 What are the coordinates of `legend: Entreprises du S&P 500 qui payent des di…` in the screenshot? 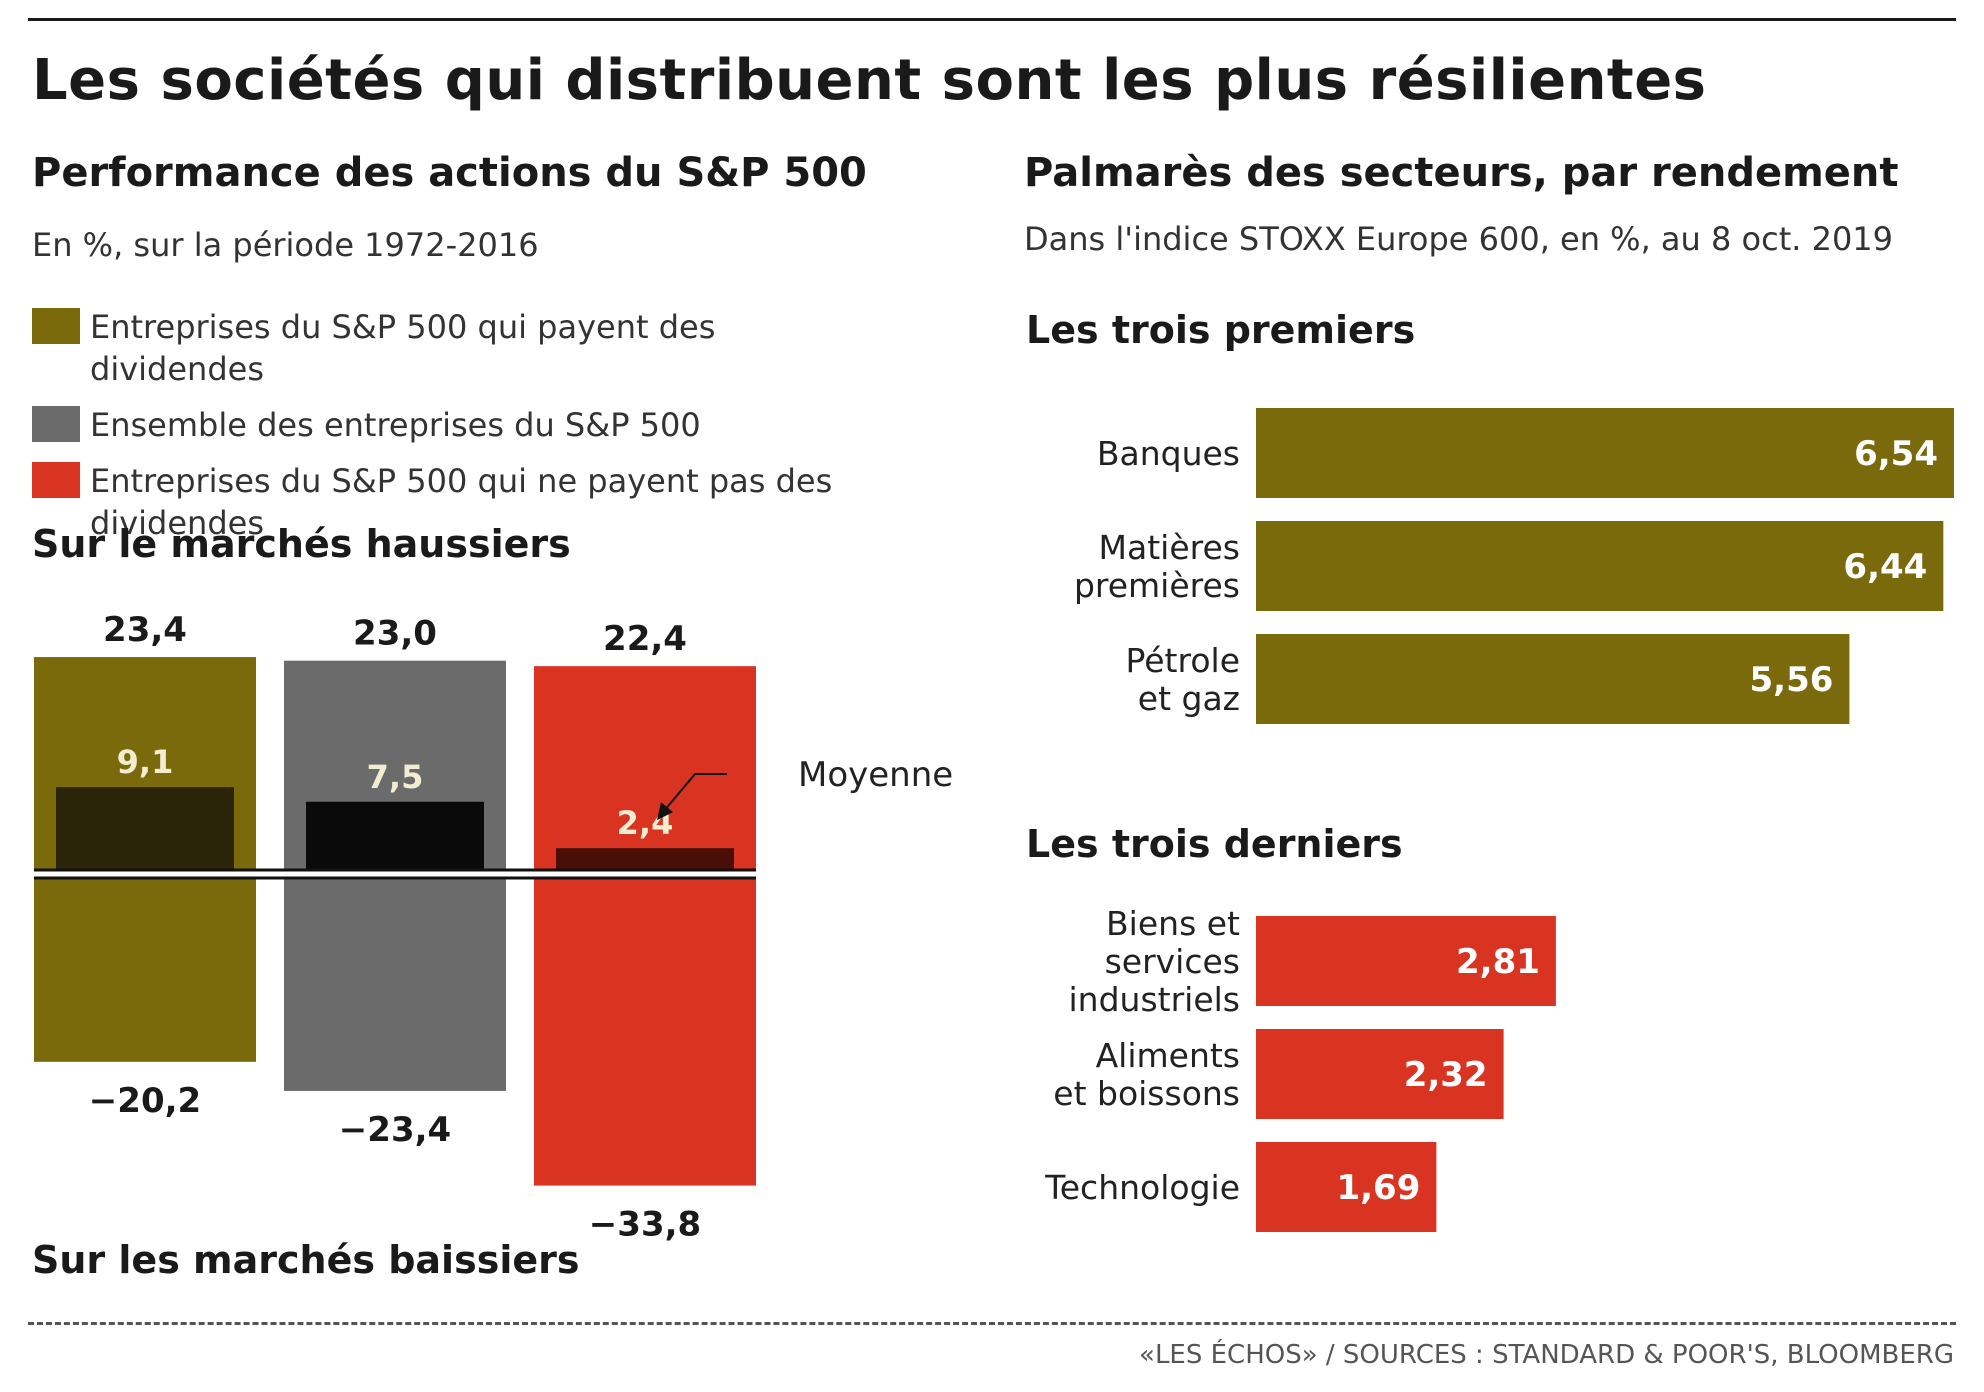 It's located at (482, 432).